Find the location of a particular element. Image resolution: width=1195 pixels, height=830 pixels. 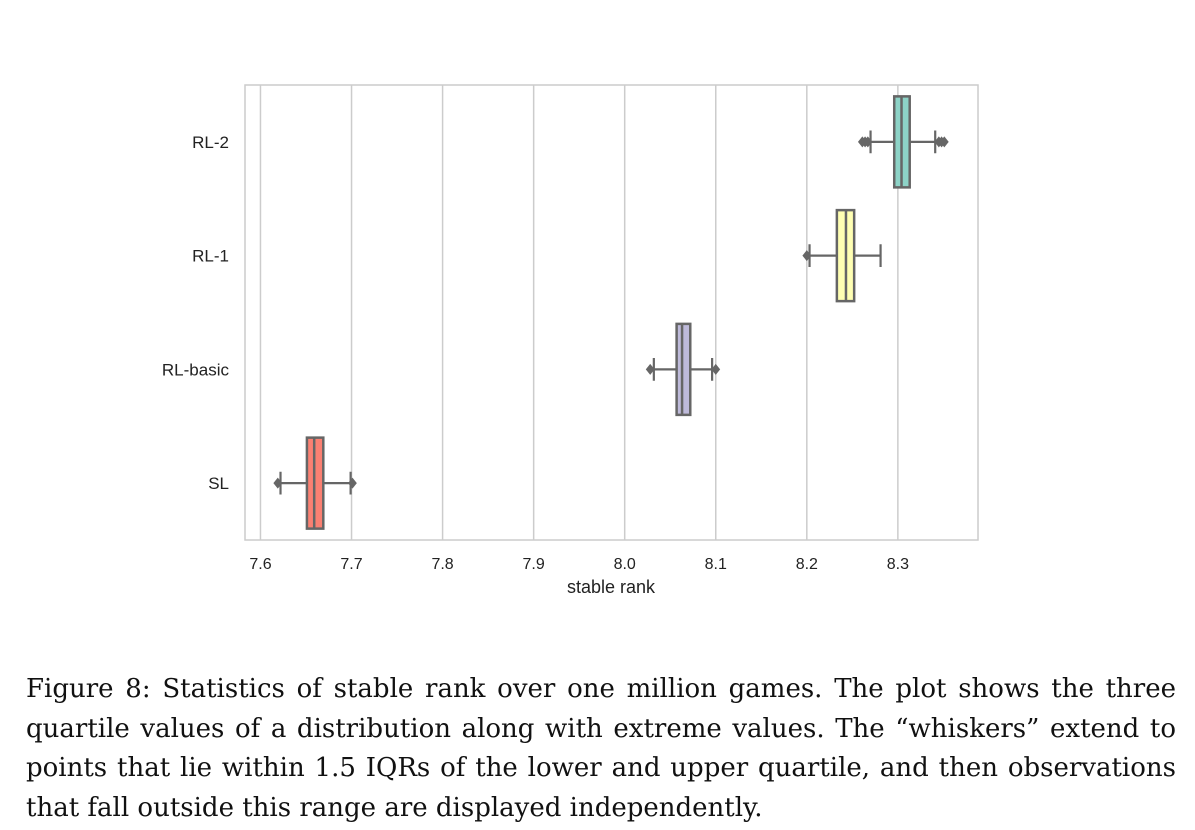

x-tick-label: 7.9 is located at coordinates (534, 564).